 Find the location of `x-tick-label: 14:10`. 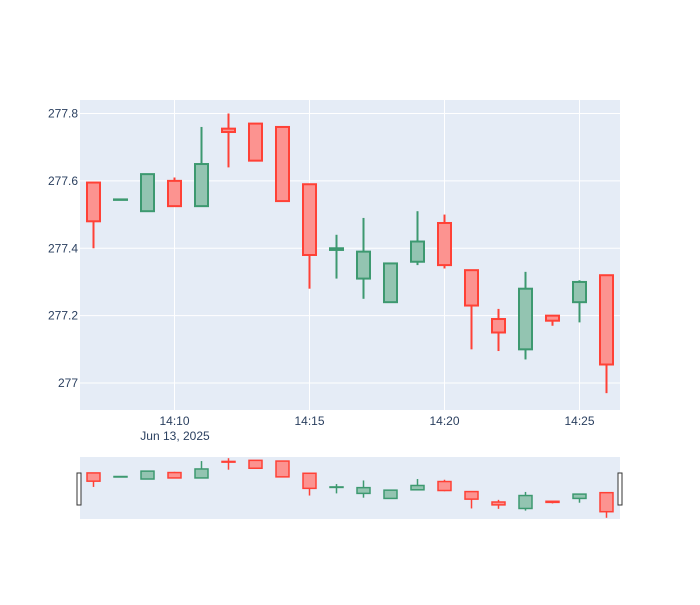

x-tick-label: 14:10 is located at coordinates (174, 421).